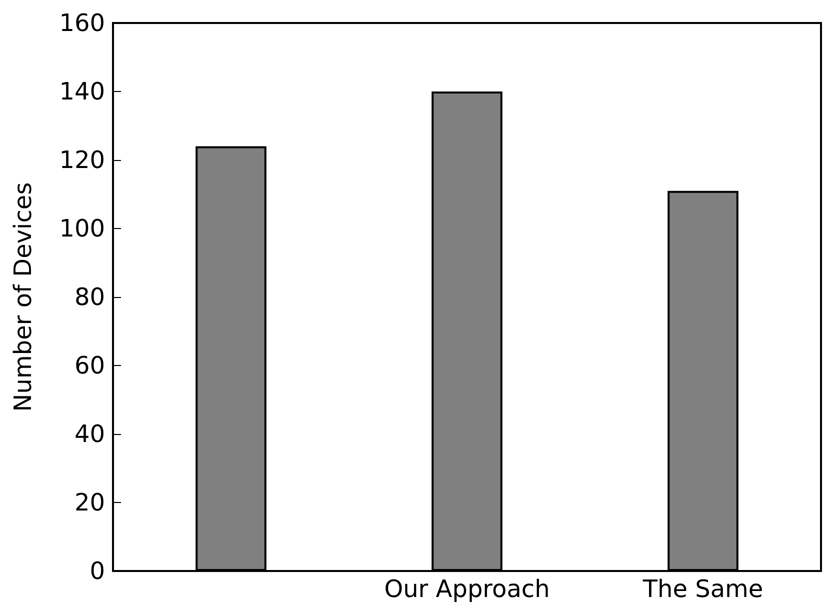 The width and height of the screenshot is (823, 608). I want to click on y-axis-title: Number of Devices, so click(23, 297).